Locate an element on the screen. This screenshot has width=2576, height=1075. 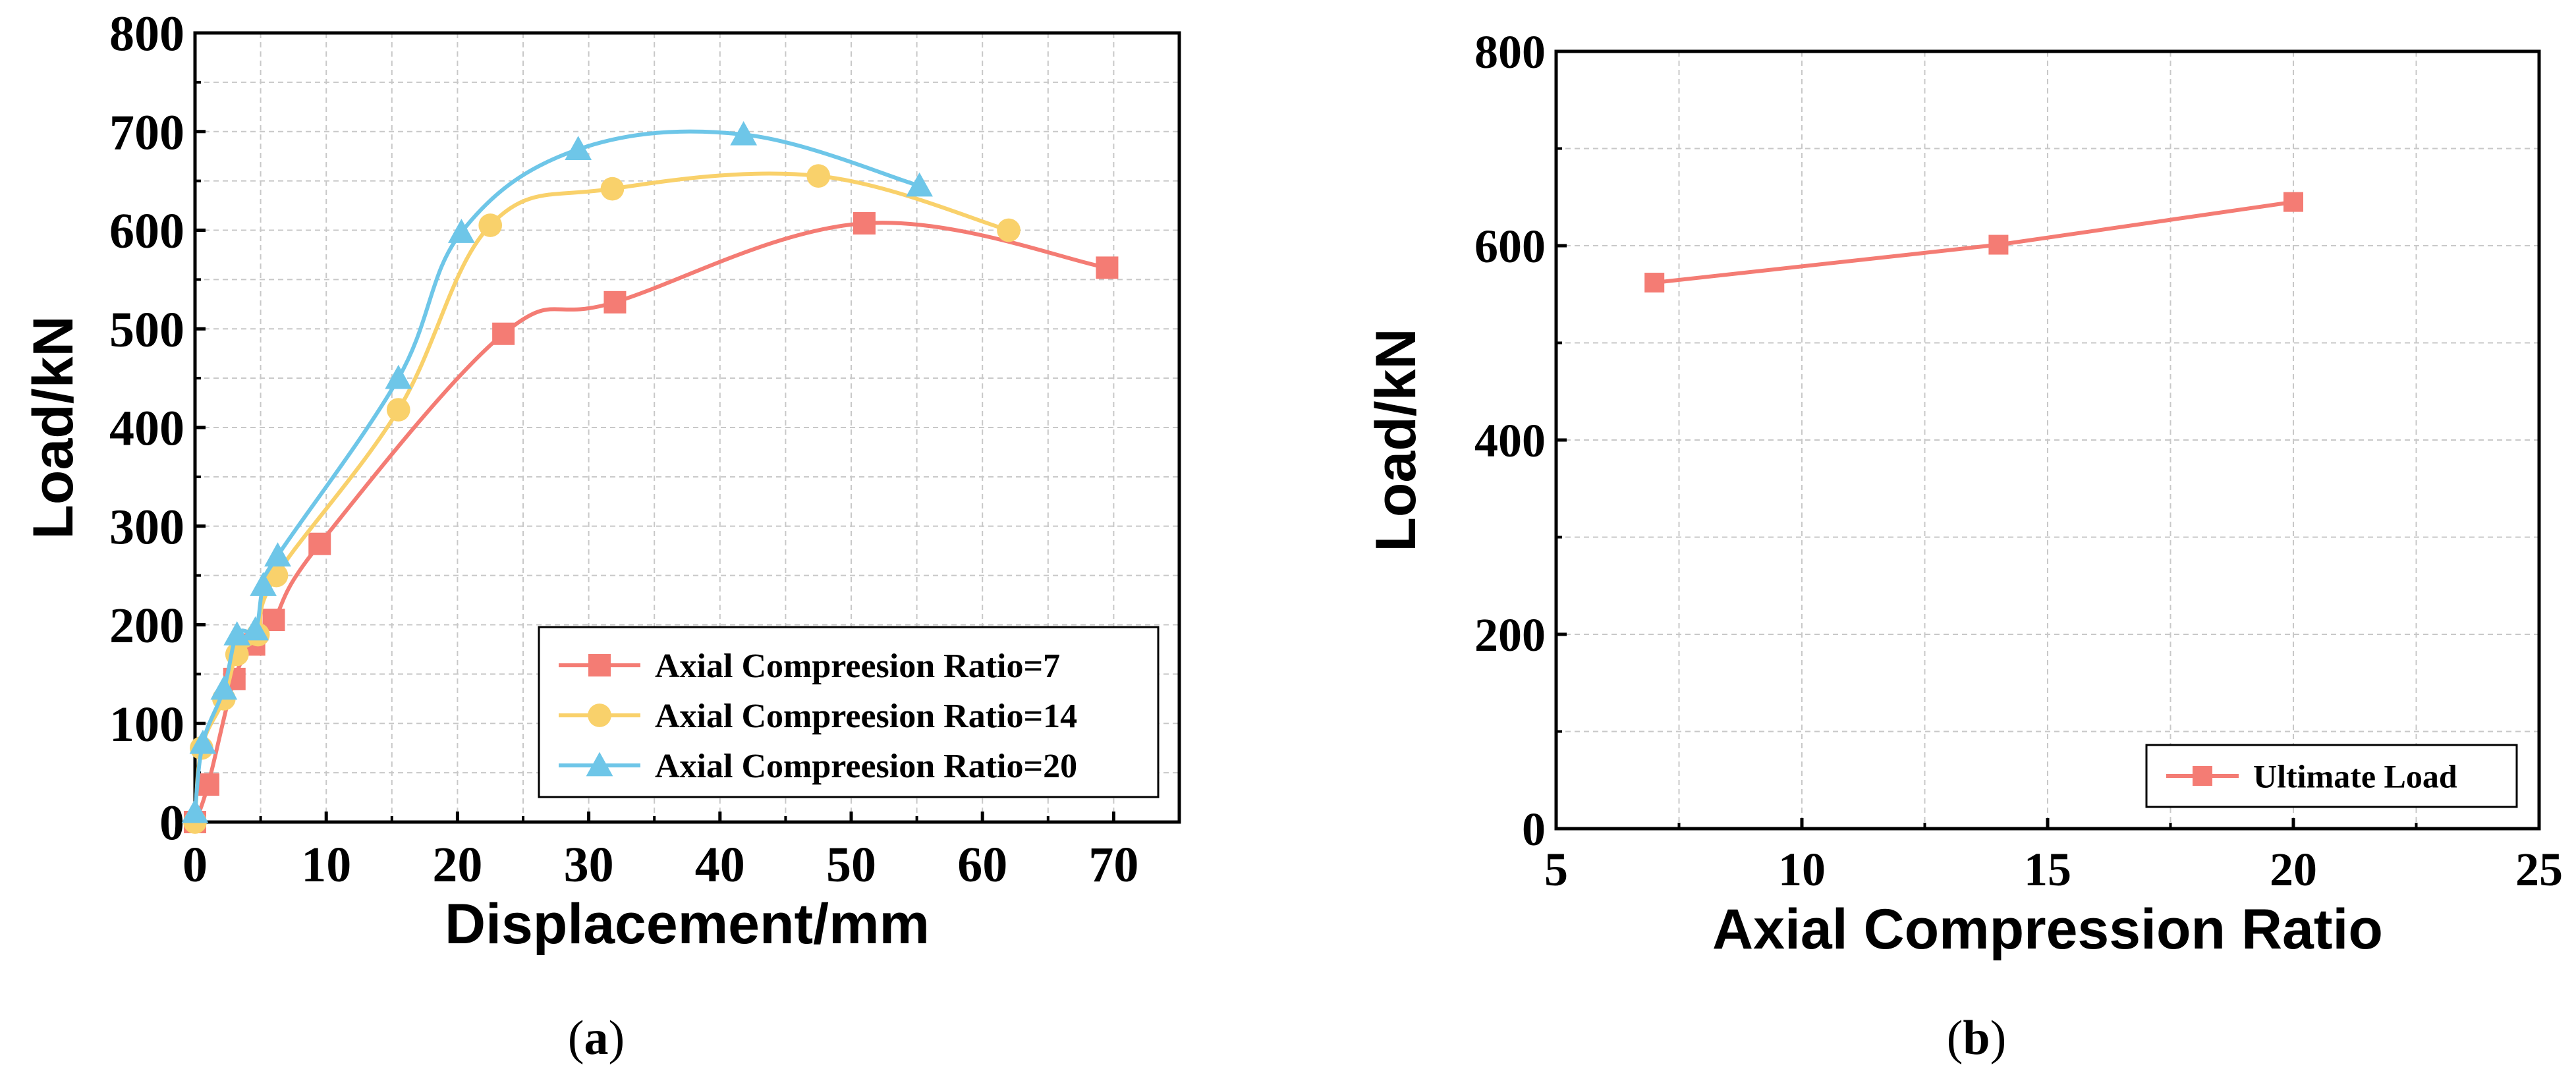
x-tick-label: 50 is located at coordinates (851, 865).